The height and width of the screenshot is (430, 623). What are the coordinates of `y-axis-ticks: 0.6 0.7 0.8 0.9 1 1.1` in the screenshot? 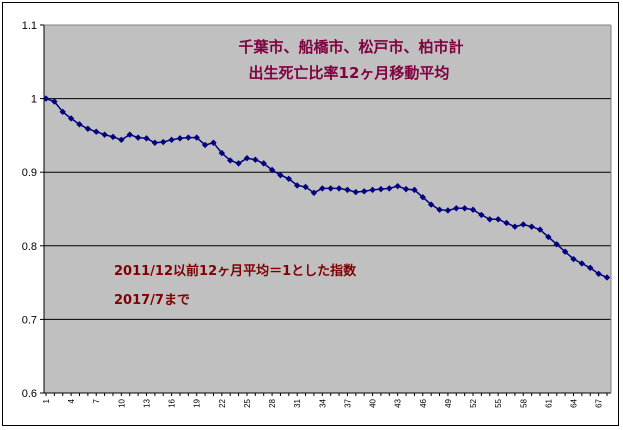 It's located at (33, 210).